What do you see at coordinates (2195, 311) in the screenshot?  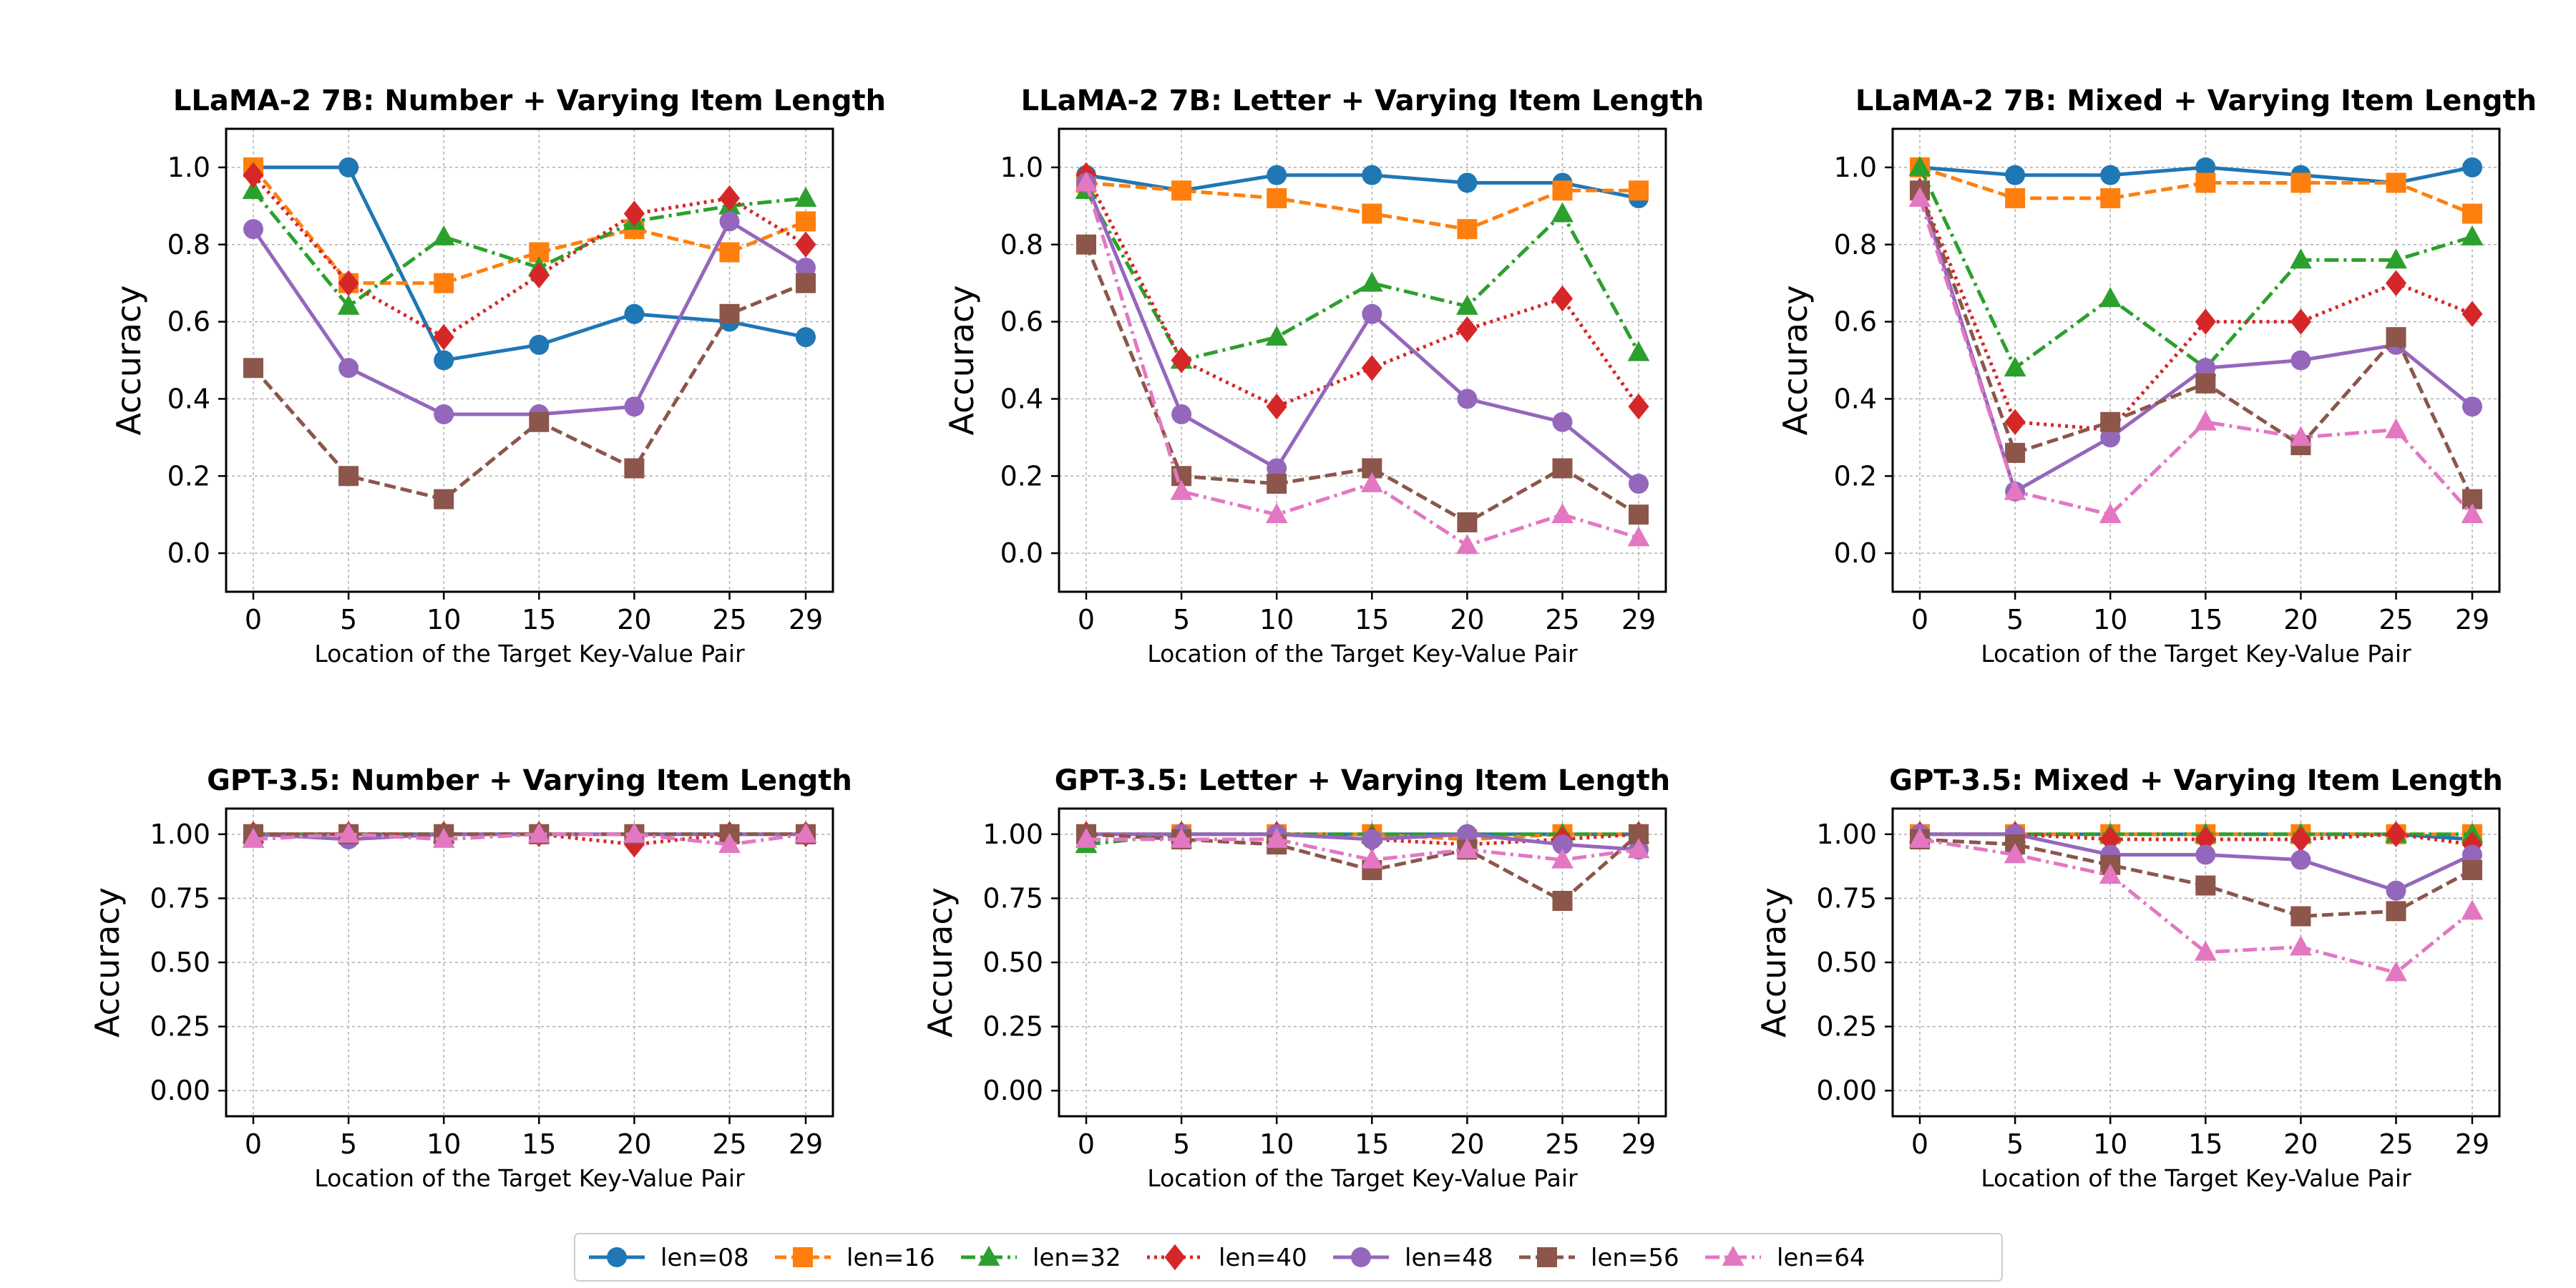 I see `series-line-len=40` at bounding box center [2195, 311].